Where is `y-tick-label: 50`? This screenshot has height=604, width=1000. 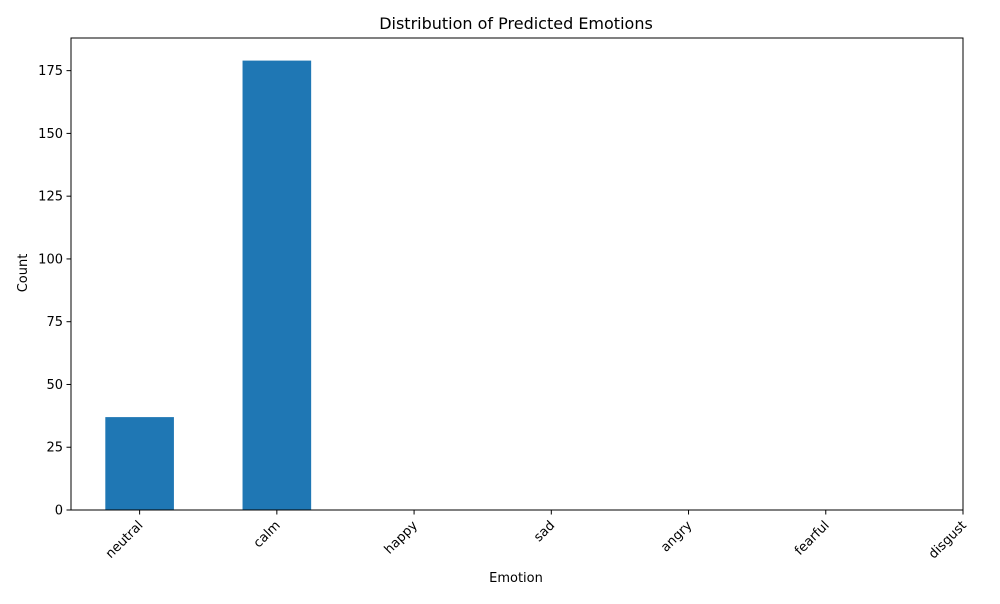
y-tick-label: 50 is located at coordinates (54, 385).